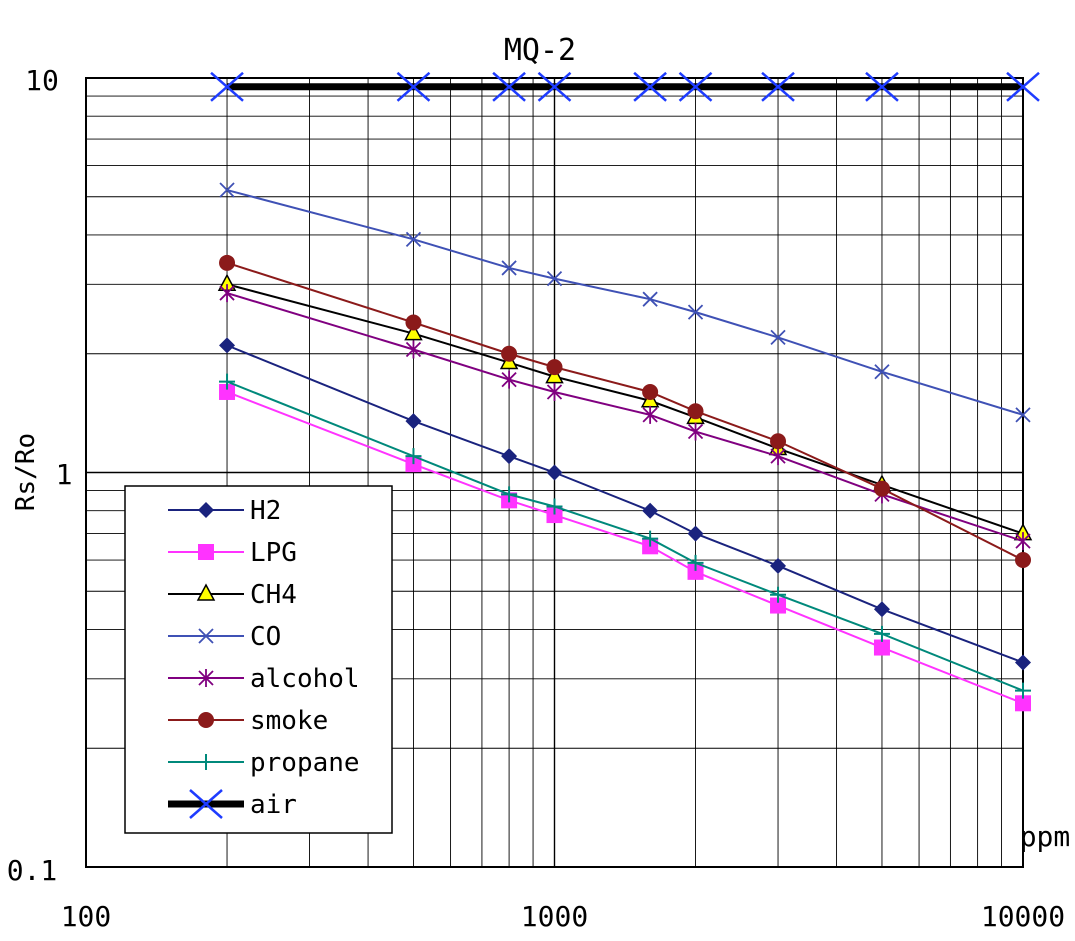  Describe the element at coordinates (248, 721) in the screenshot. I see `legend-item-smoke: smoke` at that location.